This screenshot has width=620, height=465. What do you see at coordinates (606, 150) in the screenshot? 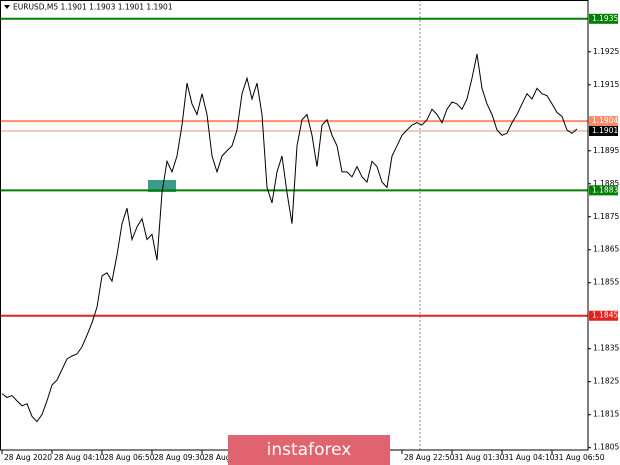
I see `y-tick-label: 1.1895` at bounding box center [606, 150].